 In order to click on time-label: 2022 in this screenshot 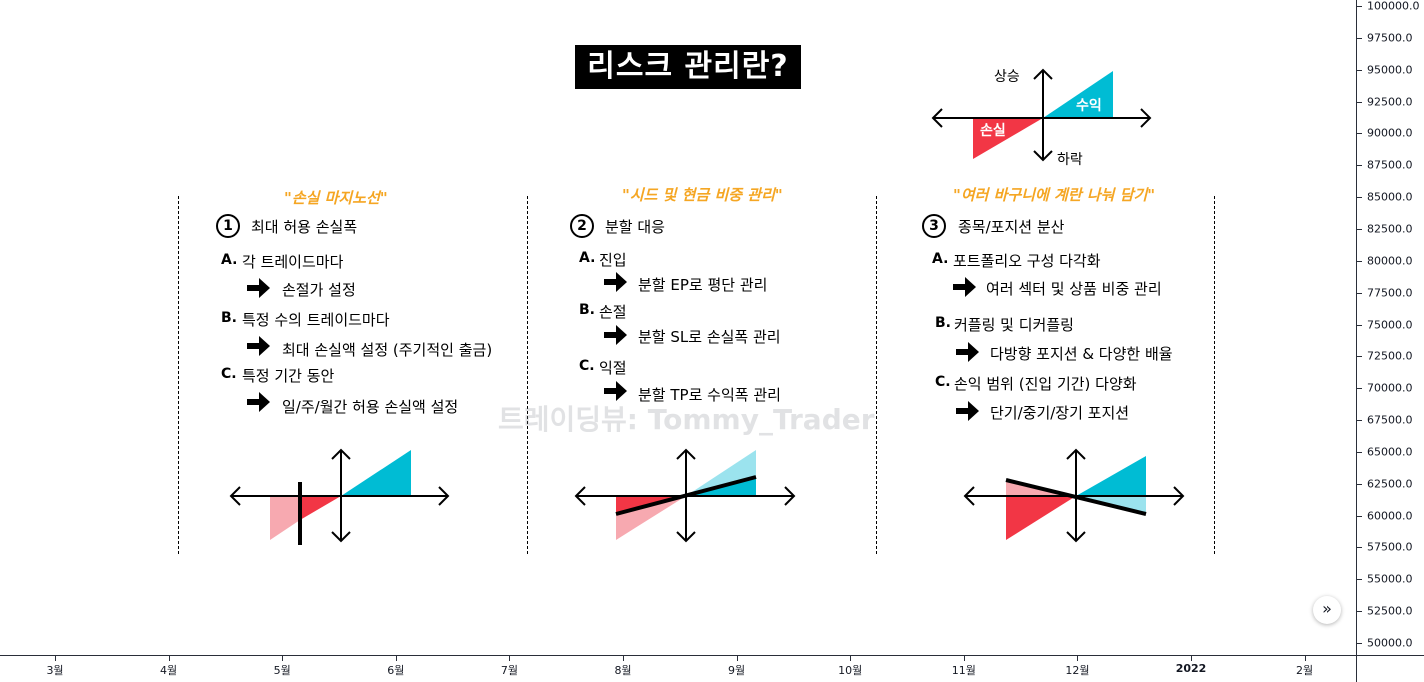, I will do `click(1191, 668)`.